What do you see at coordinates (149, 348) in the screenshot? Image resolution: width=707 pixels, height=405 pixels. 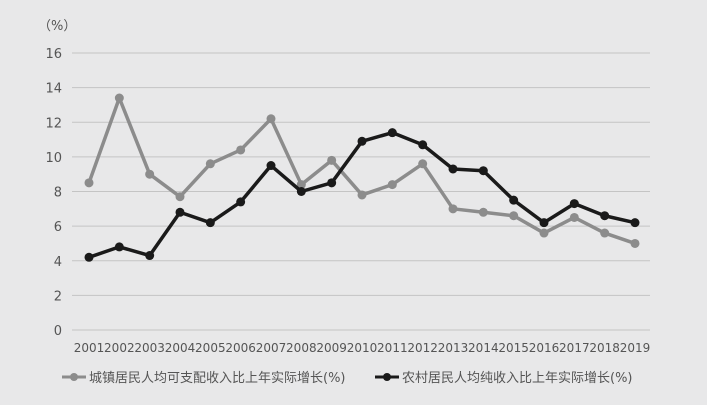 I see `x-tick-label: 2003` at bounding box center [149, 348].